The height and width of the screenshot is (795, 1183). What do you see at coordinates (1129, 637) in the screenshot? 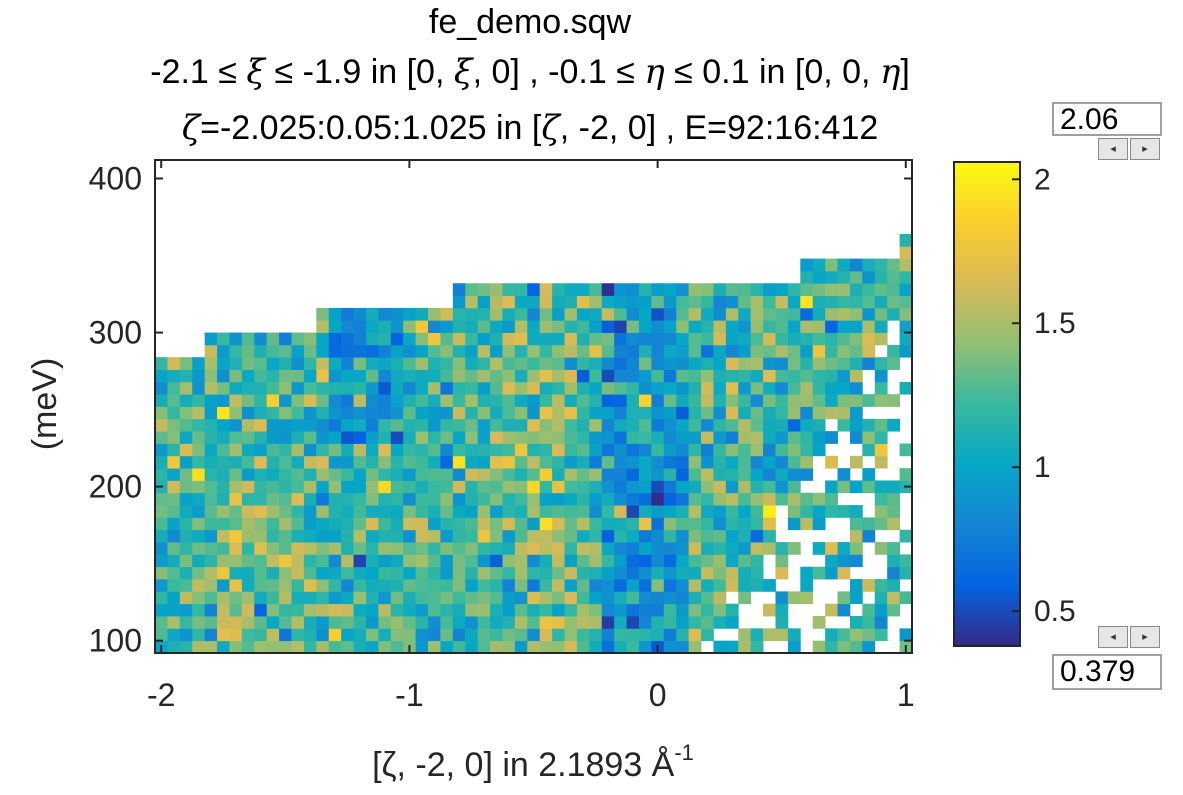
I see `clim-min-stepper: ◂ ▸` at bounding box center [1129, 637].